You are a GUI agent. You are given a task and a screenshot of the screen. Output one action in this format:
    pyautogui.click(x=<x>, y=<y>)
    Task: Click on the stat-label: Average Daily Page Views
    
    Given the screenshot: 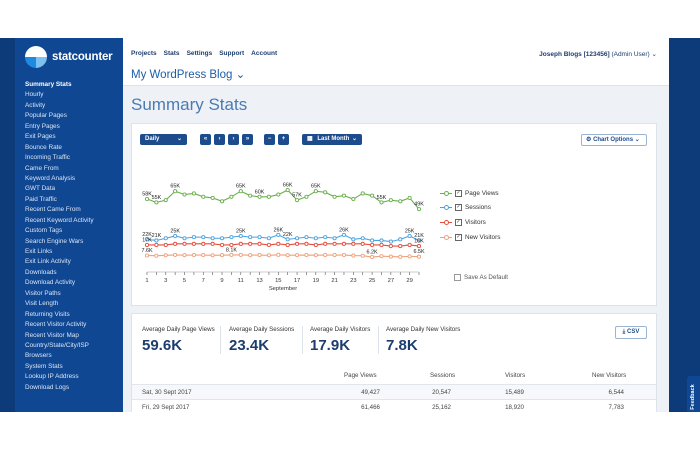 What is the action you would take?
    pyautogui.click(x=178, y=329)
    